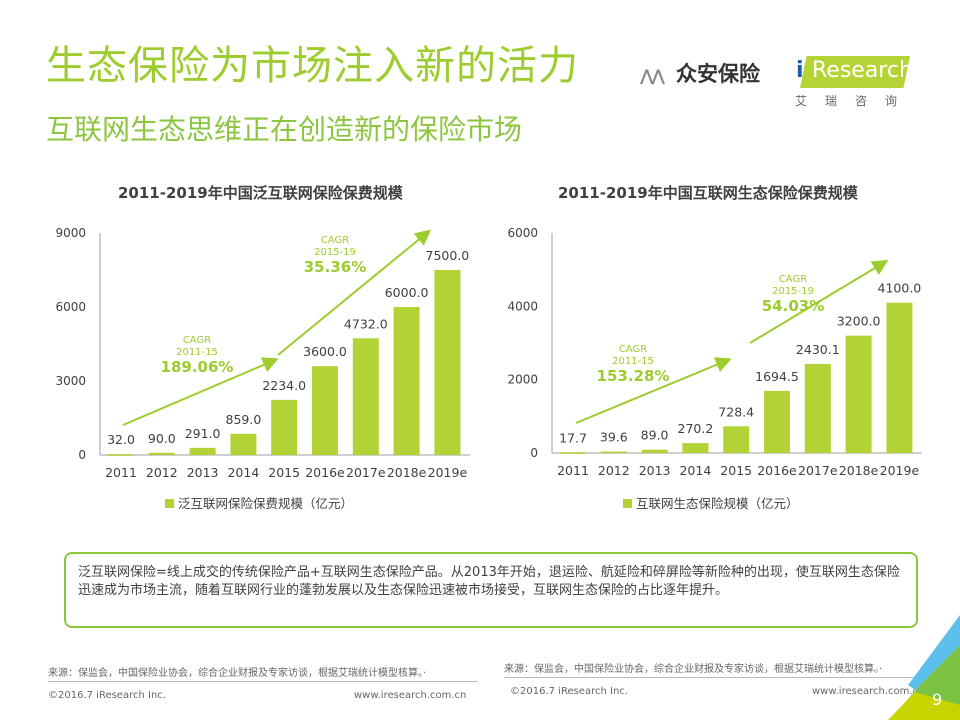  What do you see at coordinates (335, 252) in the screenshot?
I see `cagr-period: 2015-19` at bounding box center [335, 252].